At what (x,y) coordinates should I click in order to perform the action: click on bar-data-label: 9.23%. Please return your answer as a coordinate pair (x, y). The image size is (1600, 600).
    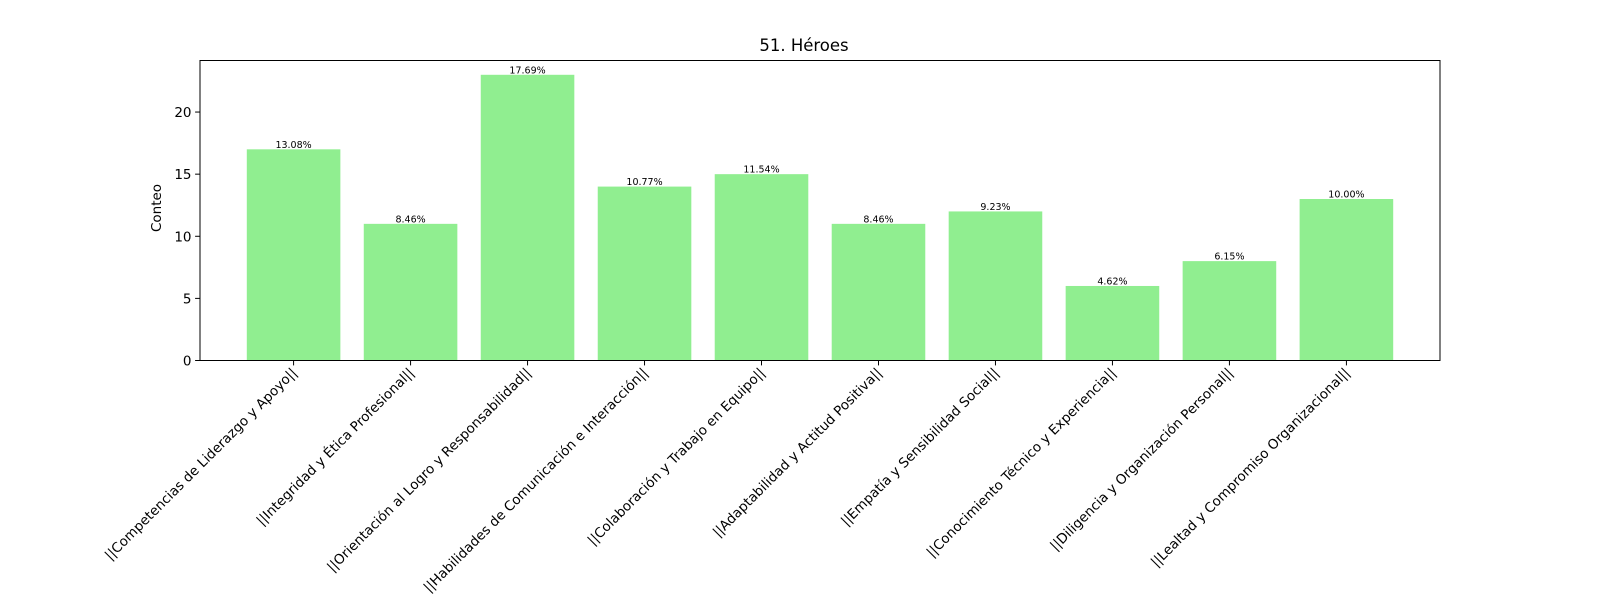
    Looking at the image, I should click on (995, 207).